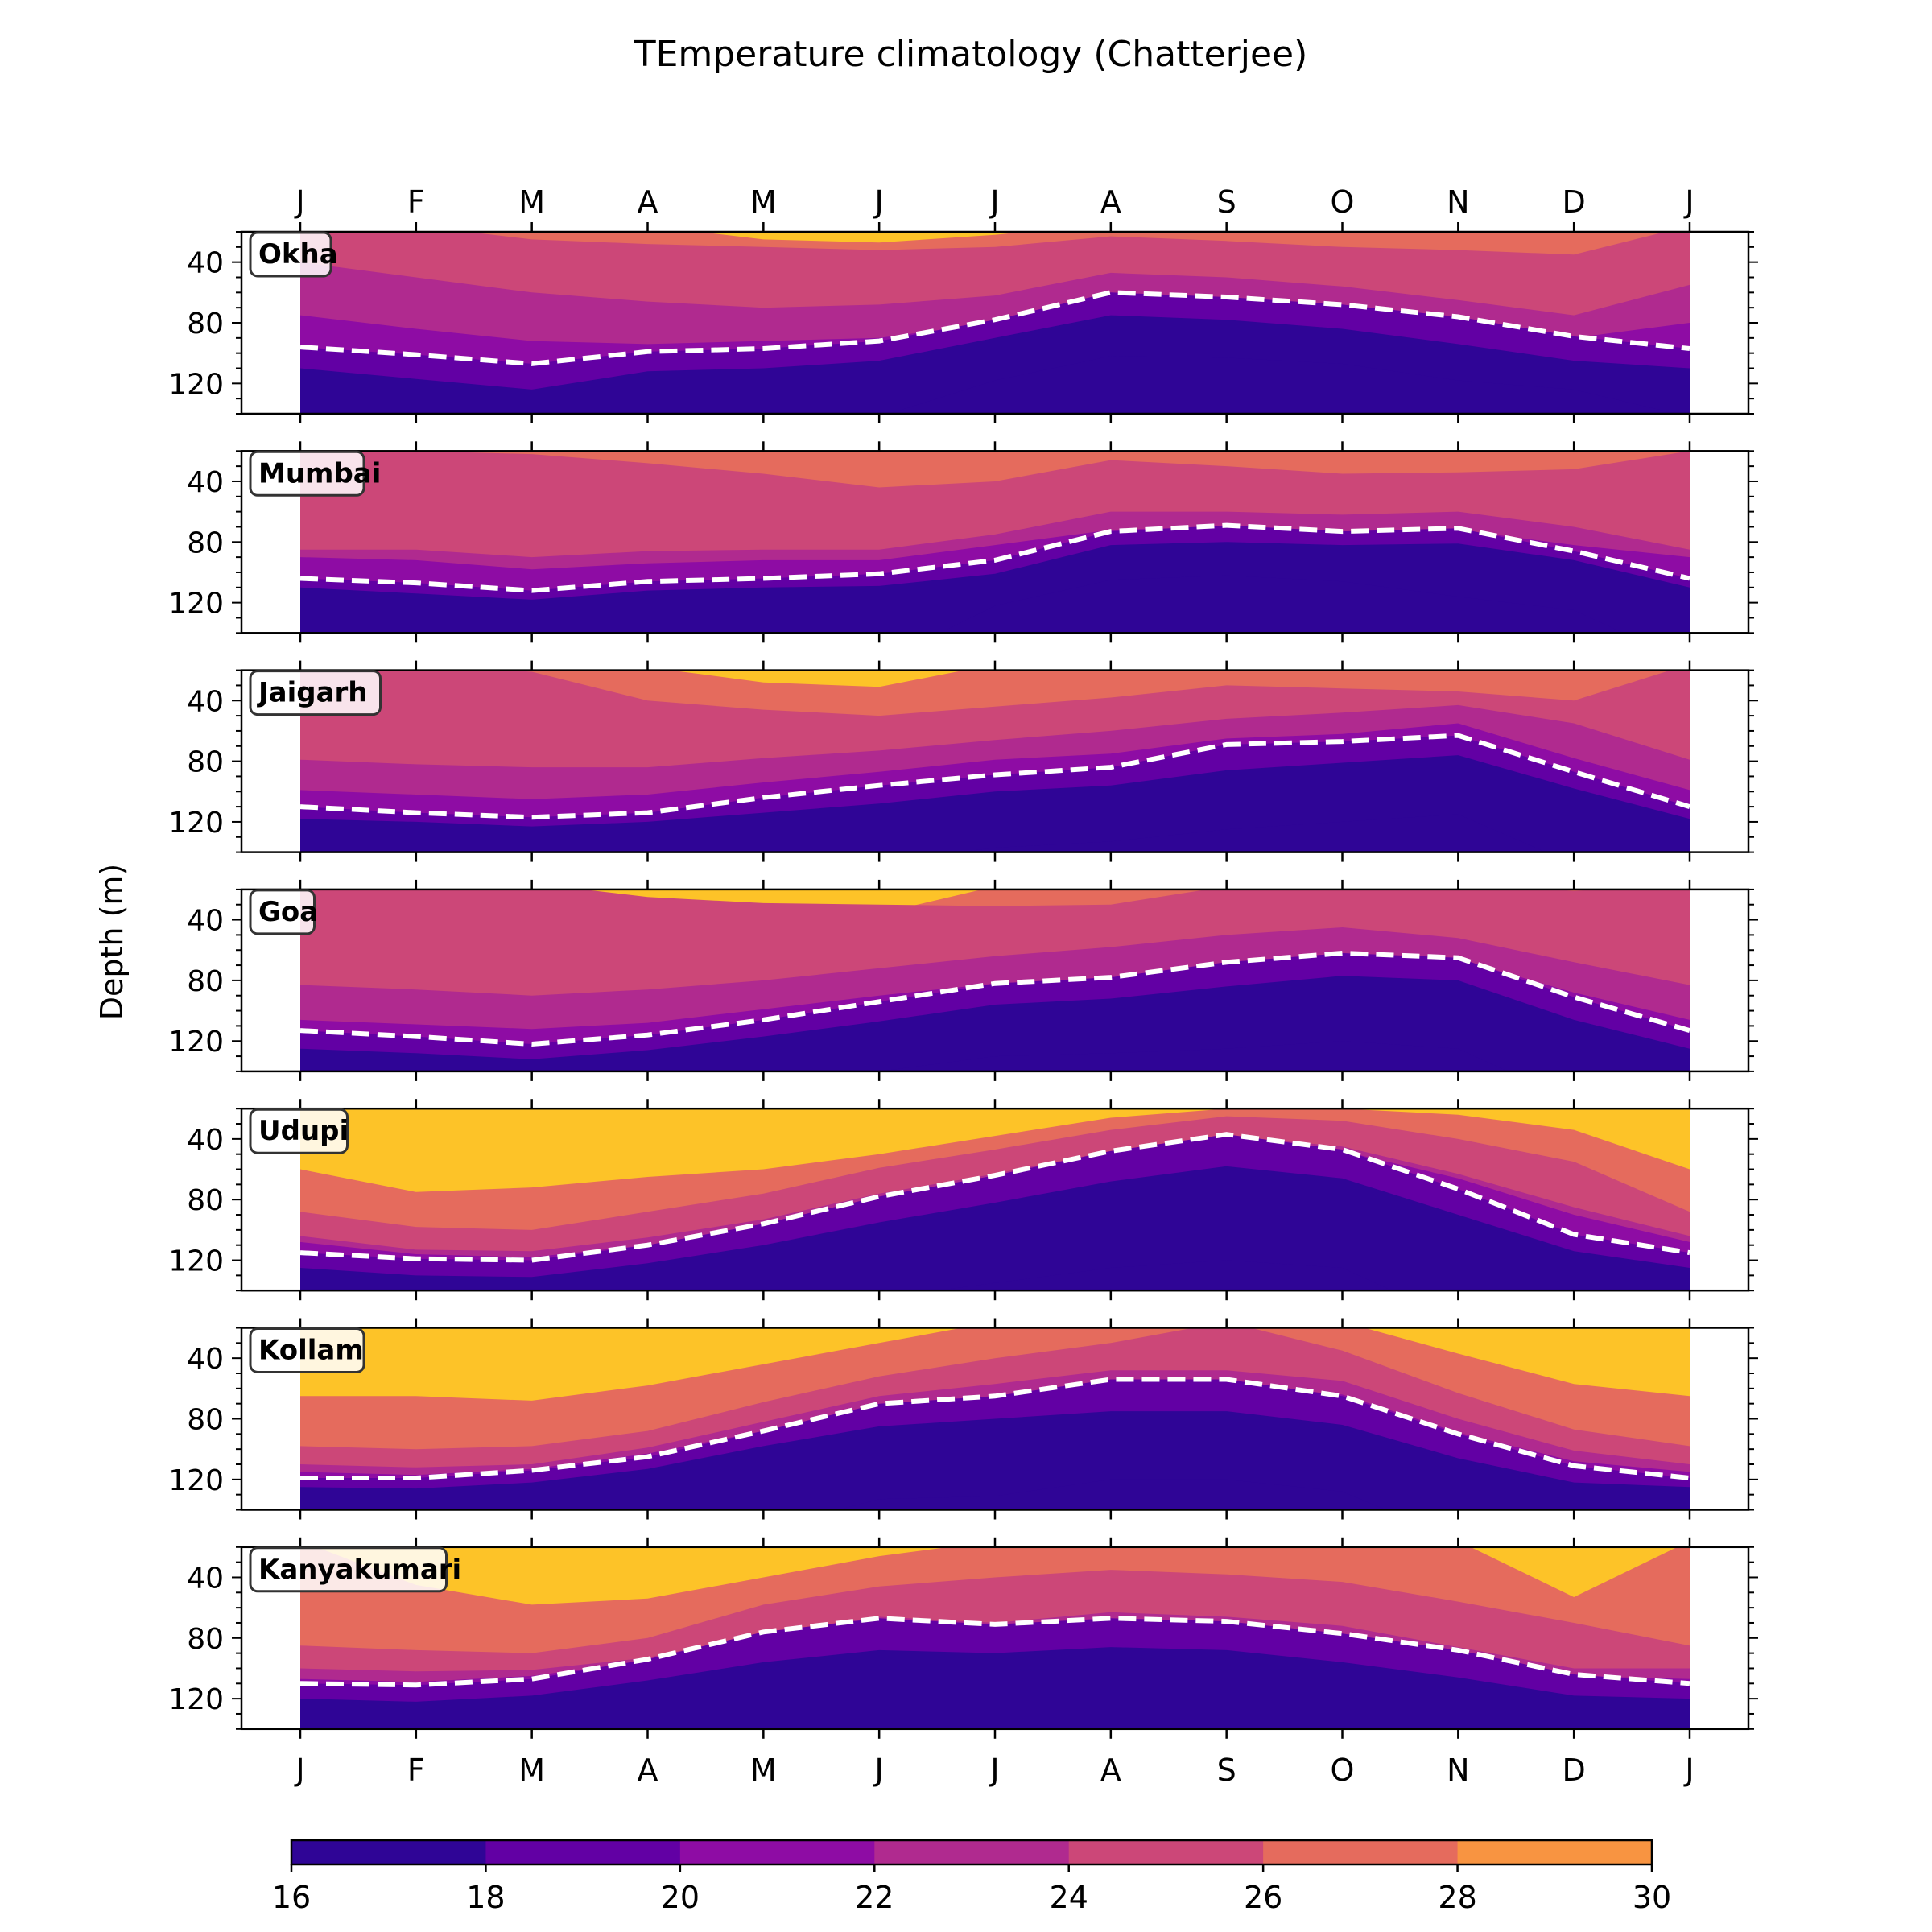  I want to click on colorbar-tick-label: 18, so click(485, 1897).